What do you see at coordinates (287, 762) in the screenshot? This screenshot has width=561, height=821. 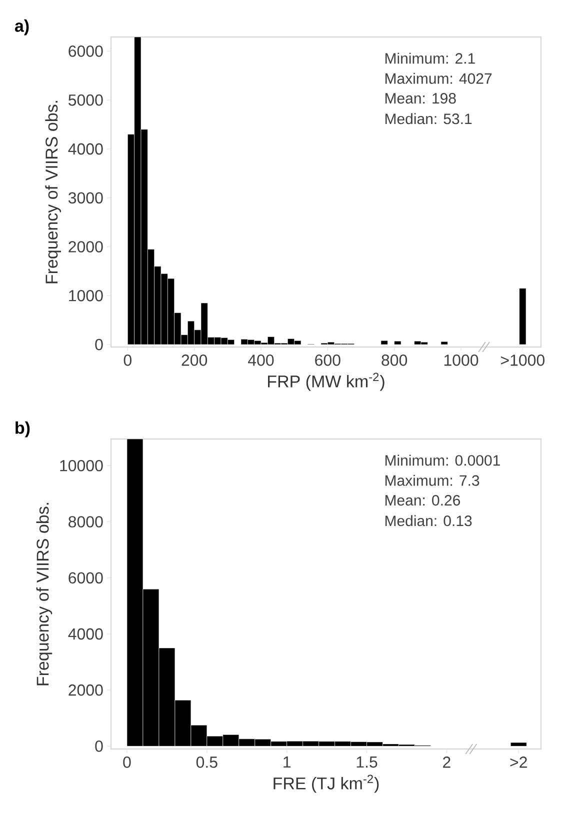 I see `x-tick-label: 1` at bounding box center [287, 762].